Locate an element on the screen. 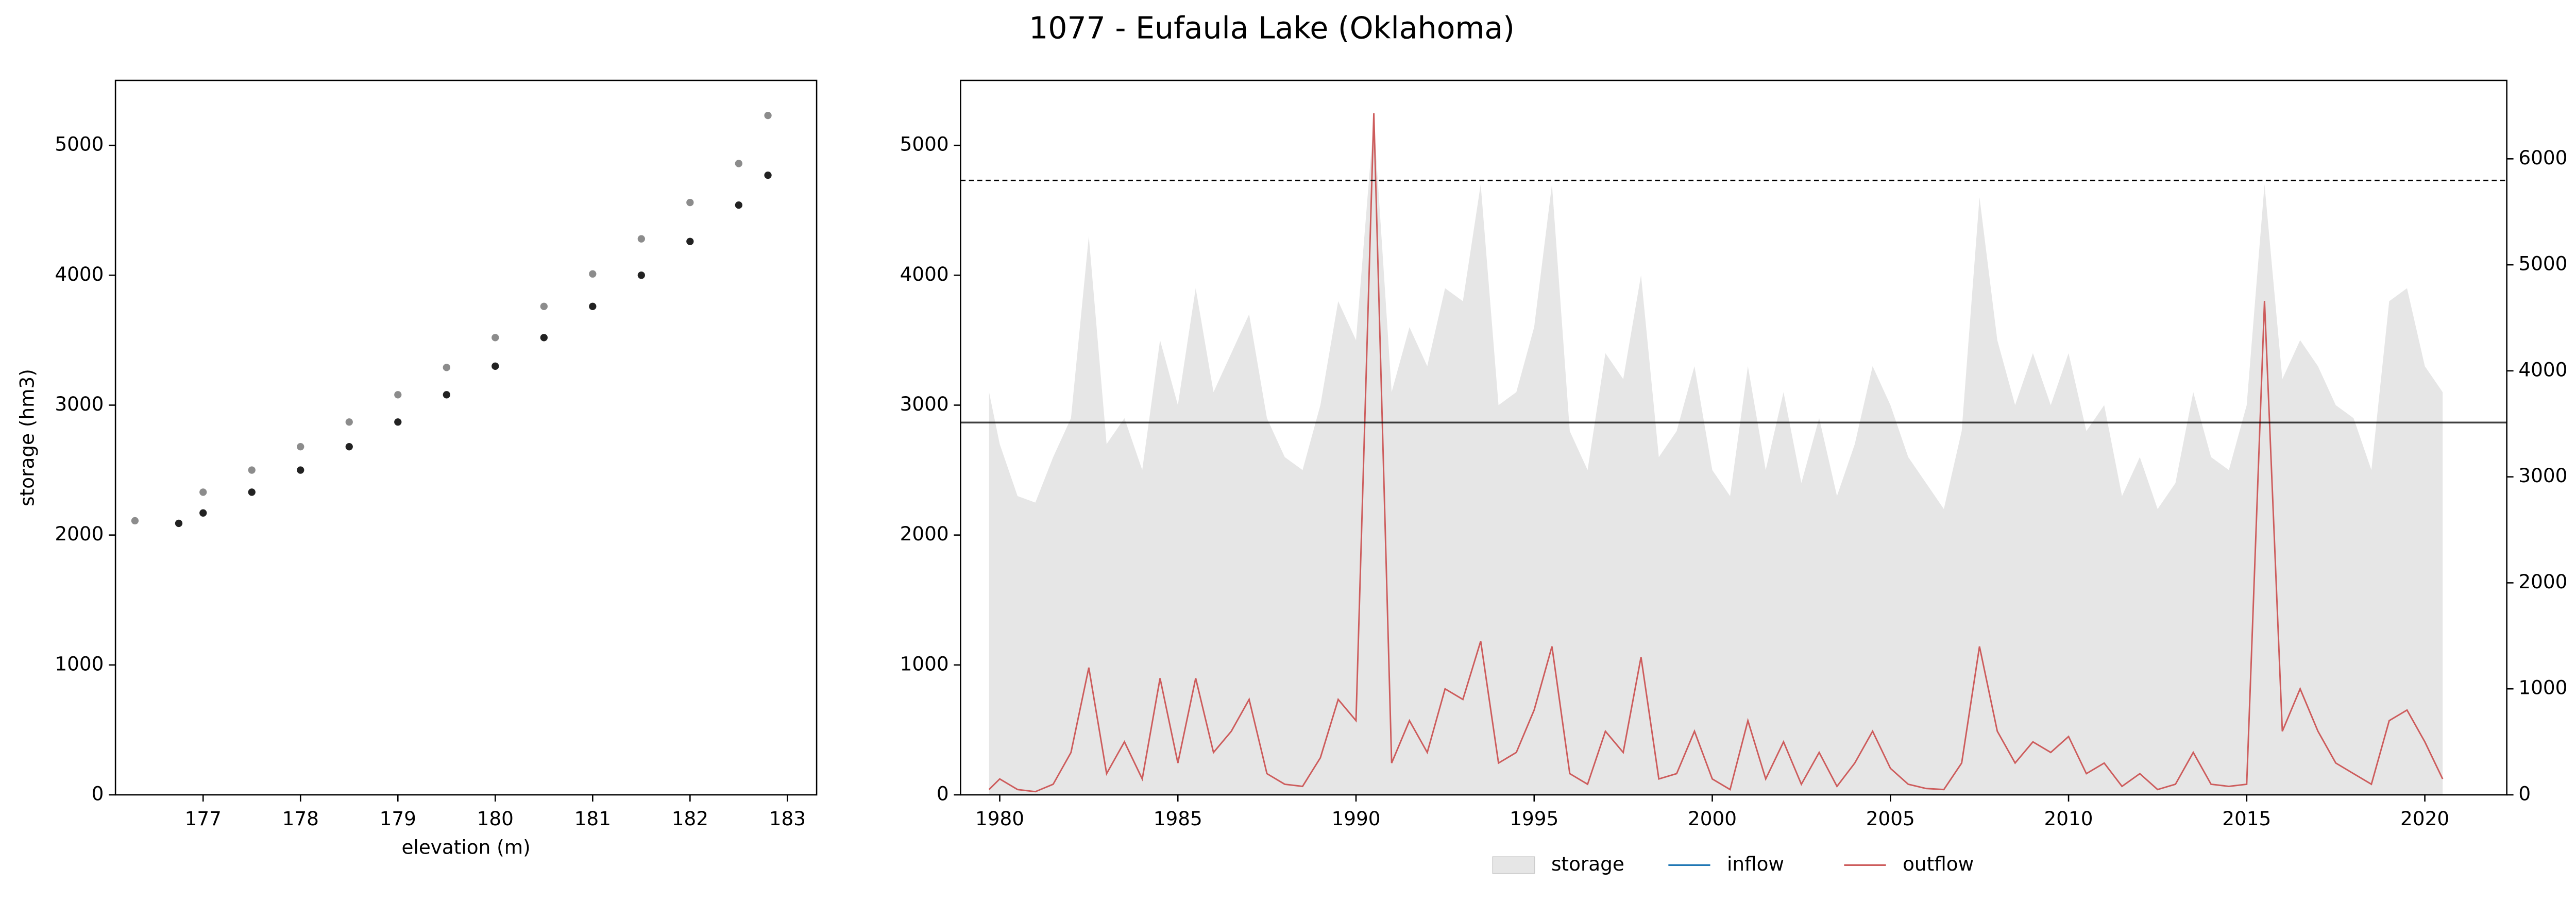  x-tick-label: 181 is located at coordinates (592, 818).